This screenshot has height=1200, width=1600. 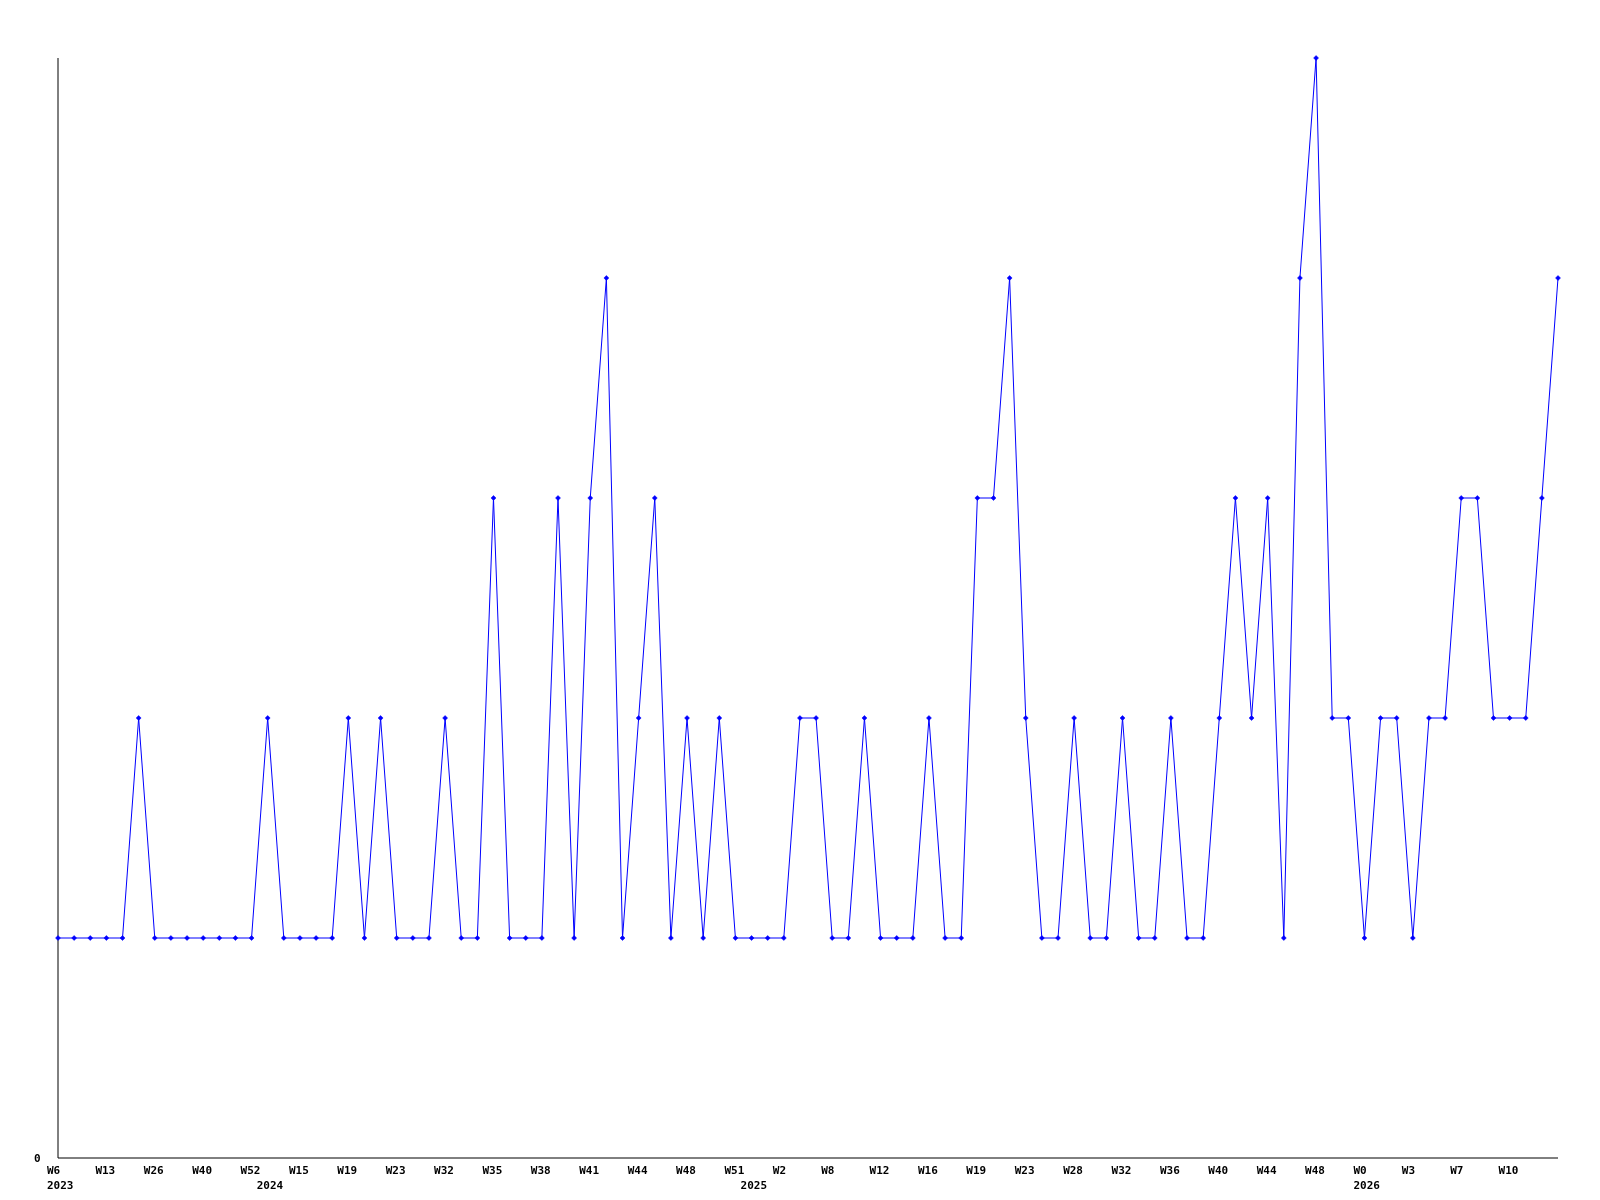 I want to click on x-tick-label: W7, so click(x=1457, y=1170).